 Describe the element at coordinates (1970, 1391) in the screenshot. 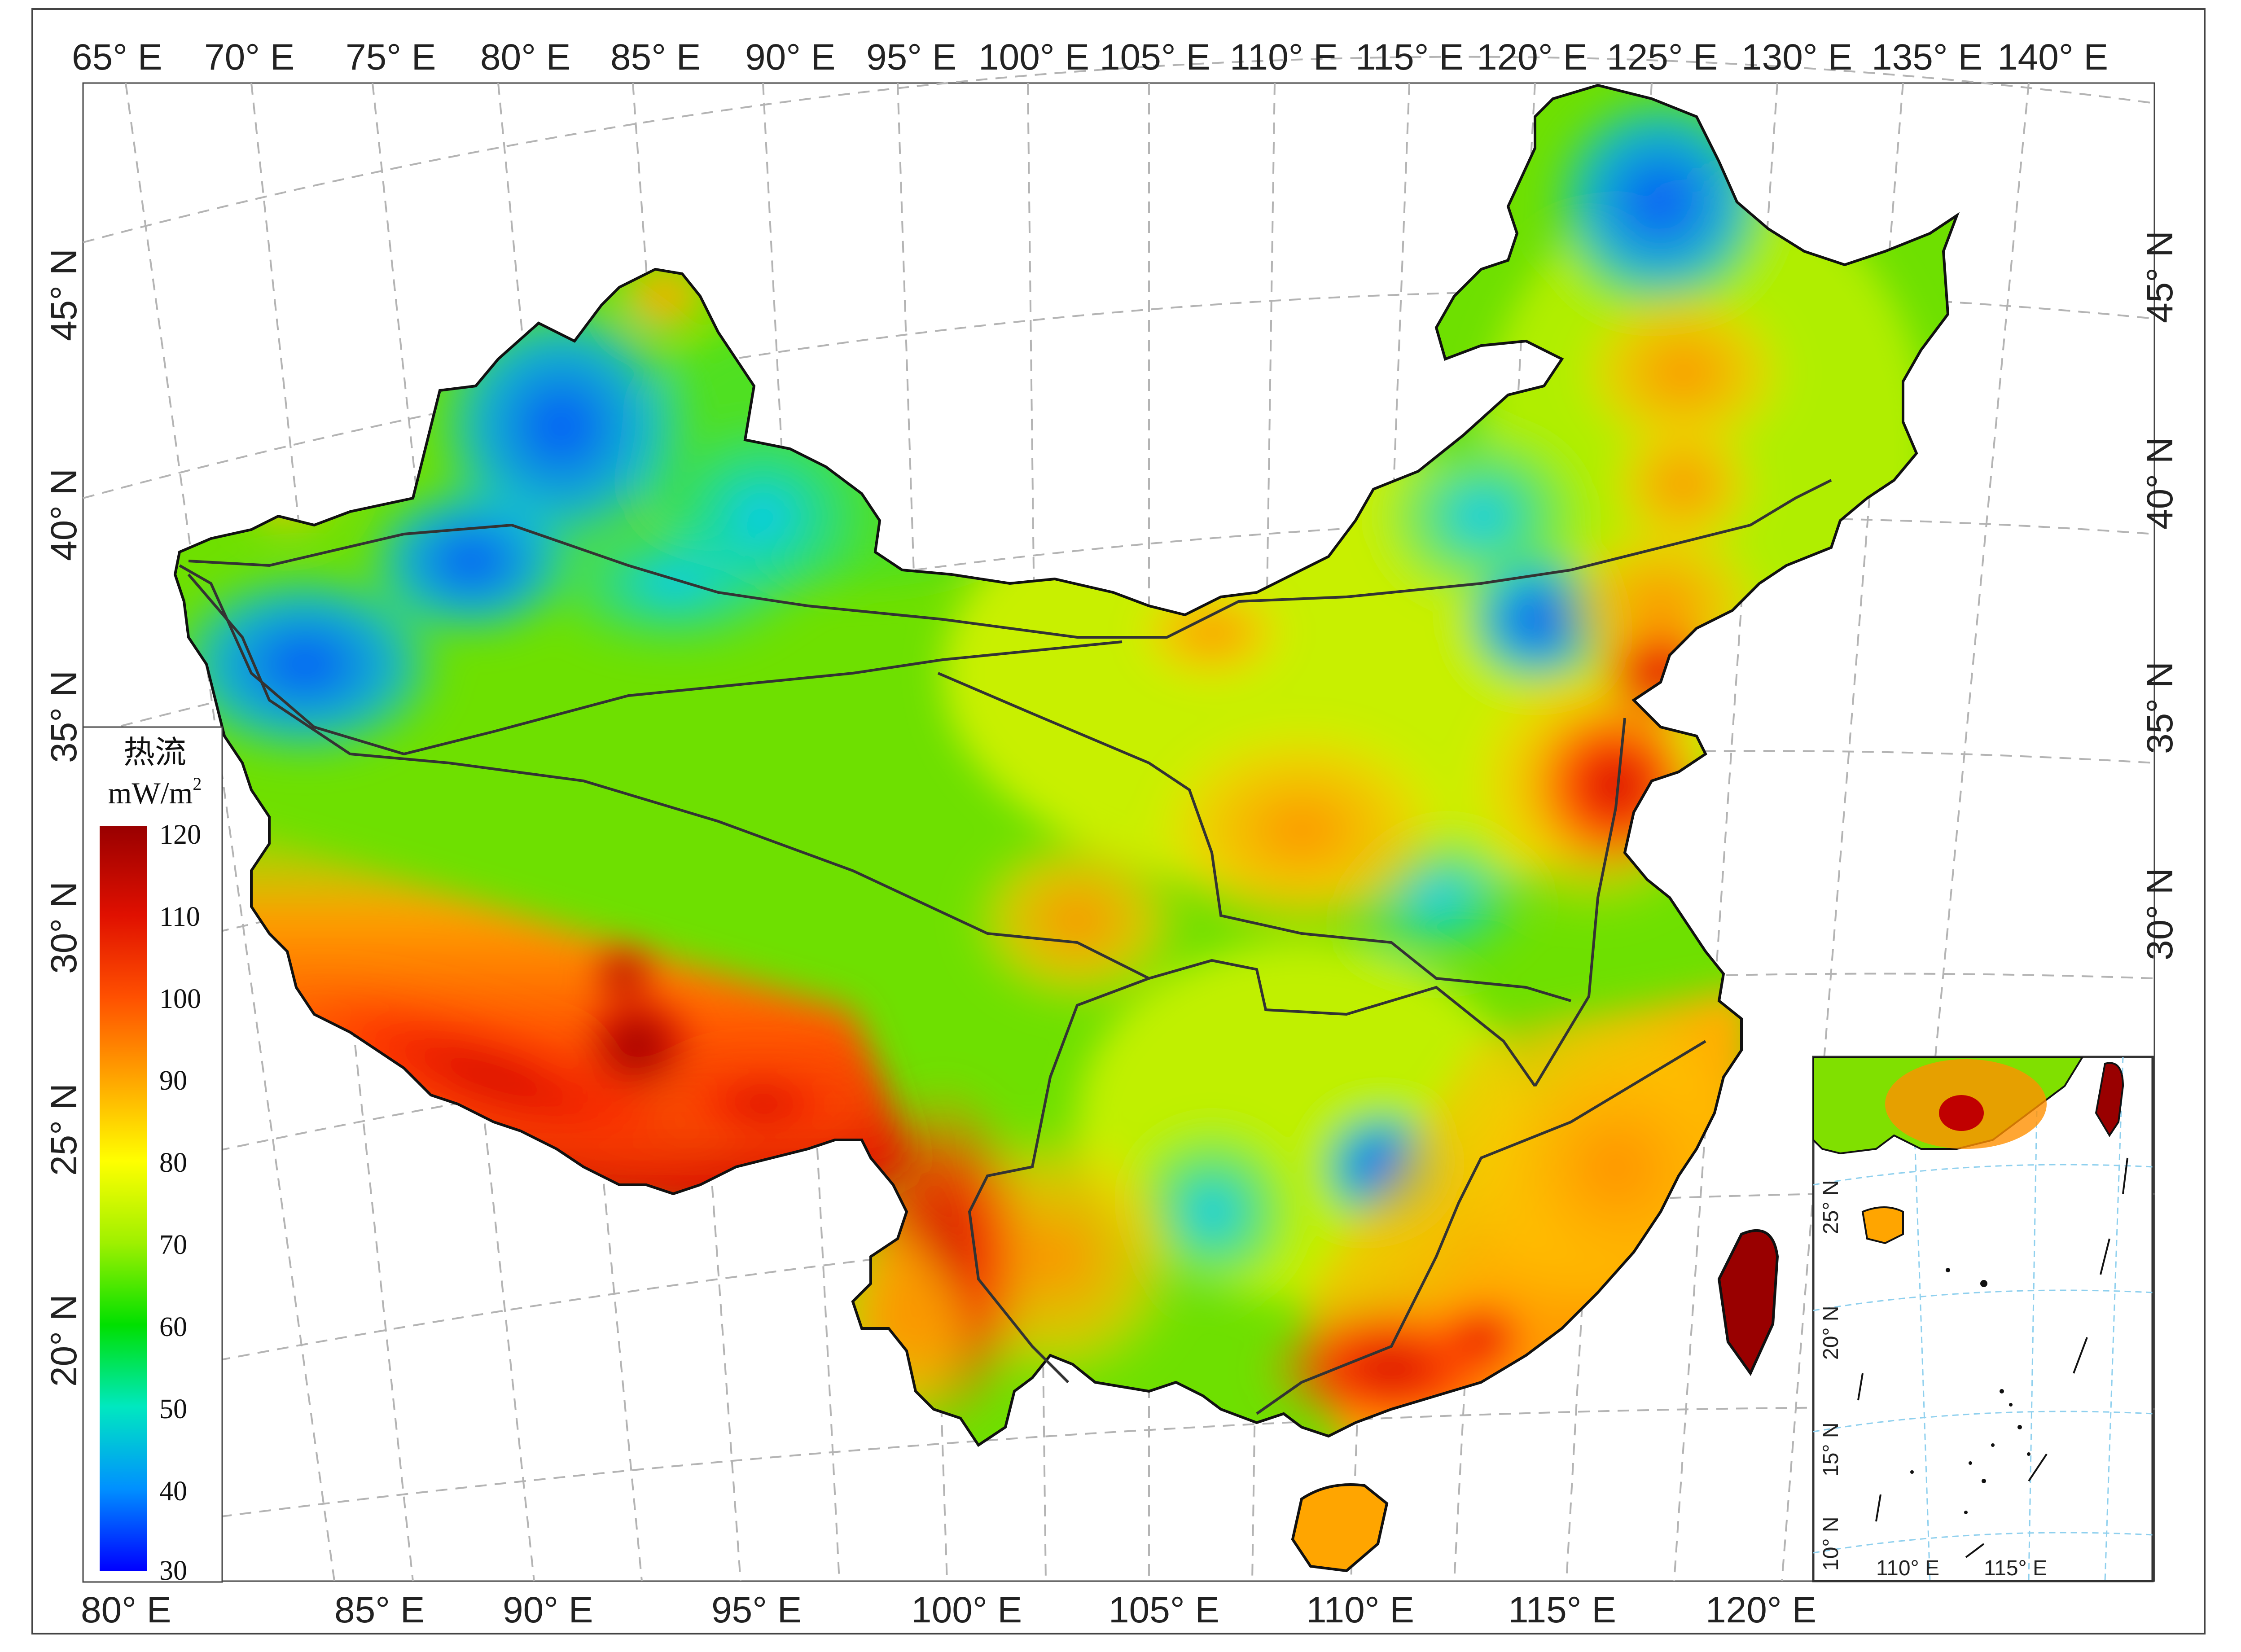

I see `inset-islands` at that location.